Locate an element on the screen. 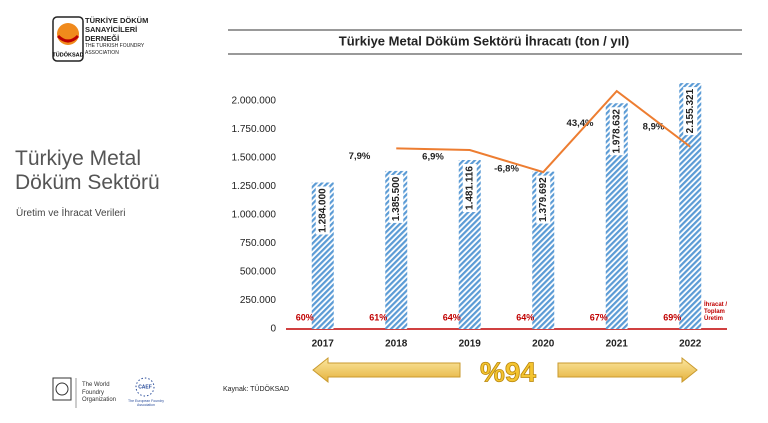  slide-title: Türkiye Metal Döküm Sektörü is located at coordinates (87, 171).